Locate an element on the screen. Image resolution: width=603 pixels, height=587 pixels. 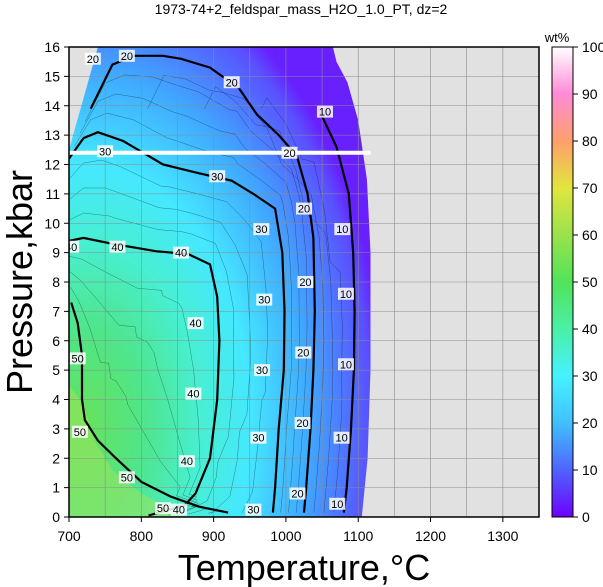
y-axis-label: Pressure,kbar is located at coordinates (20, 282).